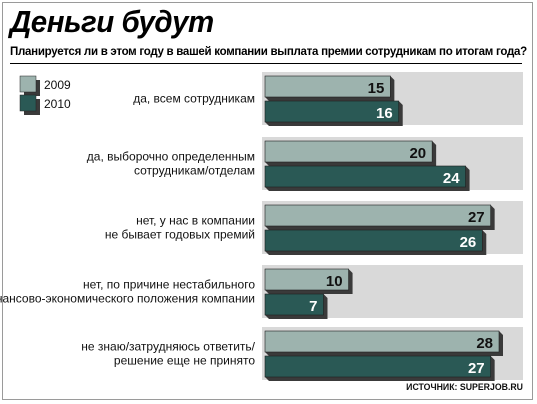 This screenshot has width=537, height=404. I want to click on source-note: ИСТОЧНИК: SUPERJOB.RU, so click(464, 387).